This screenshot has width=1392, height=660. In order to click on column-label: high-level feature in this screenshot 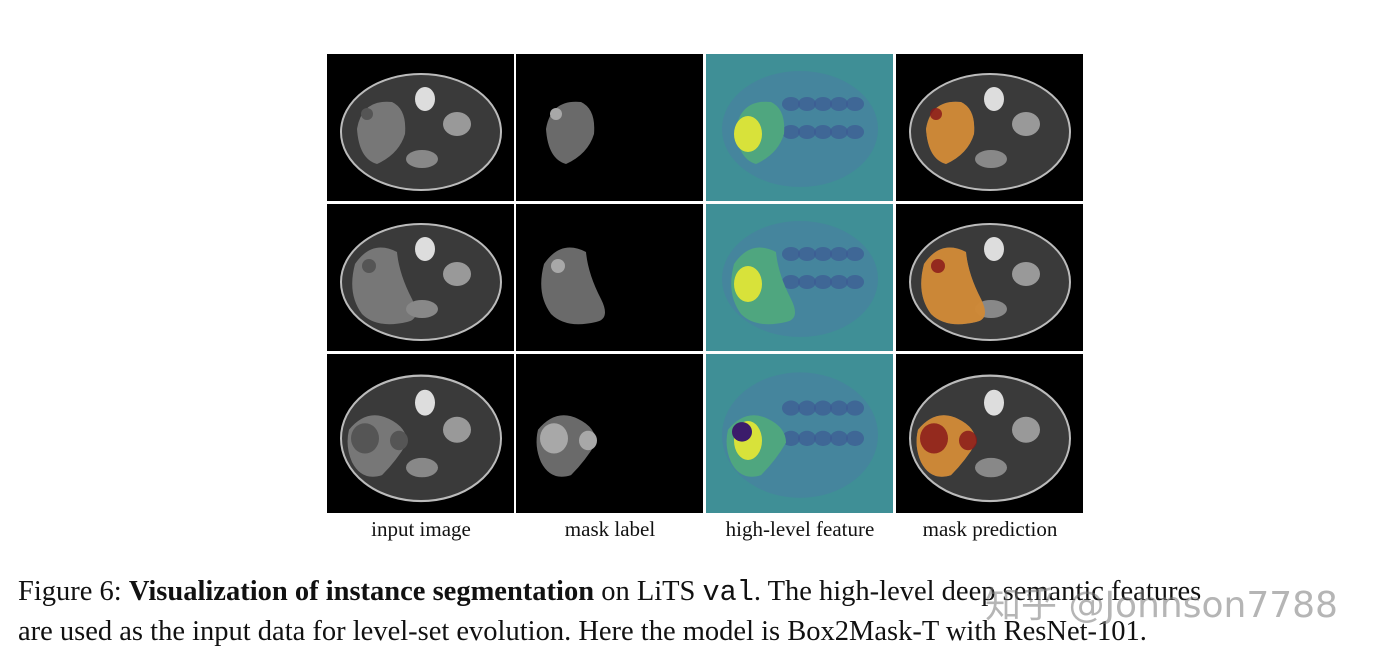, I will do `click(800, 529)`.